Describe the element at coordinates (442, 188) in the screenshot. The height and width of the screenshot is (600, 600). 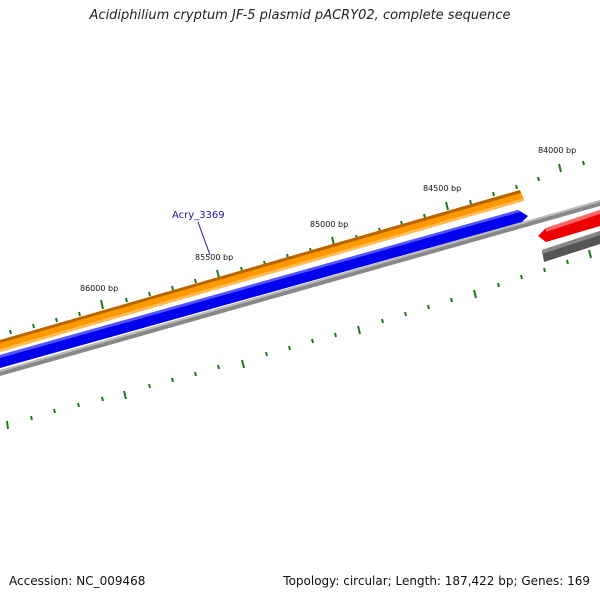
I see `tick-label-84500: 84500 bp` at that location.